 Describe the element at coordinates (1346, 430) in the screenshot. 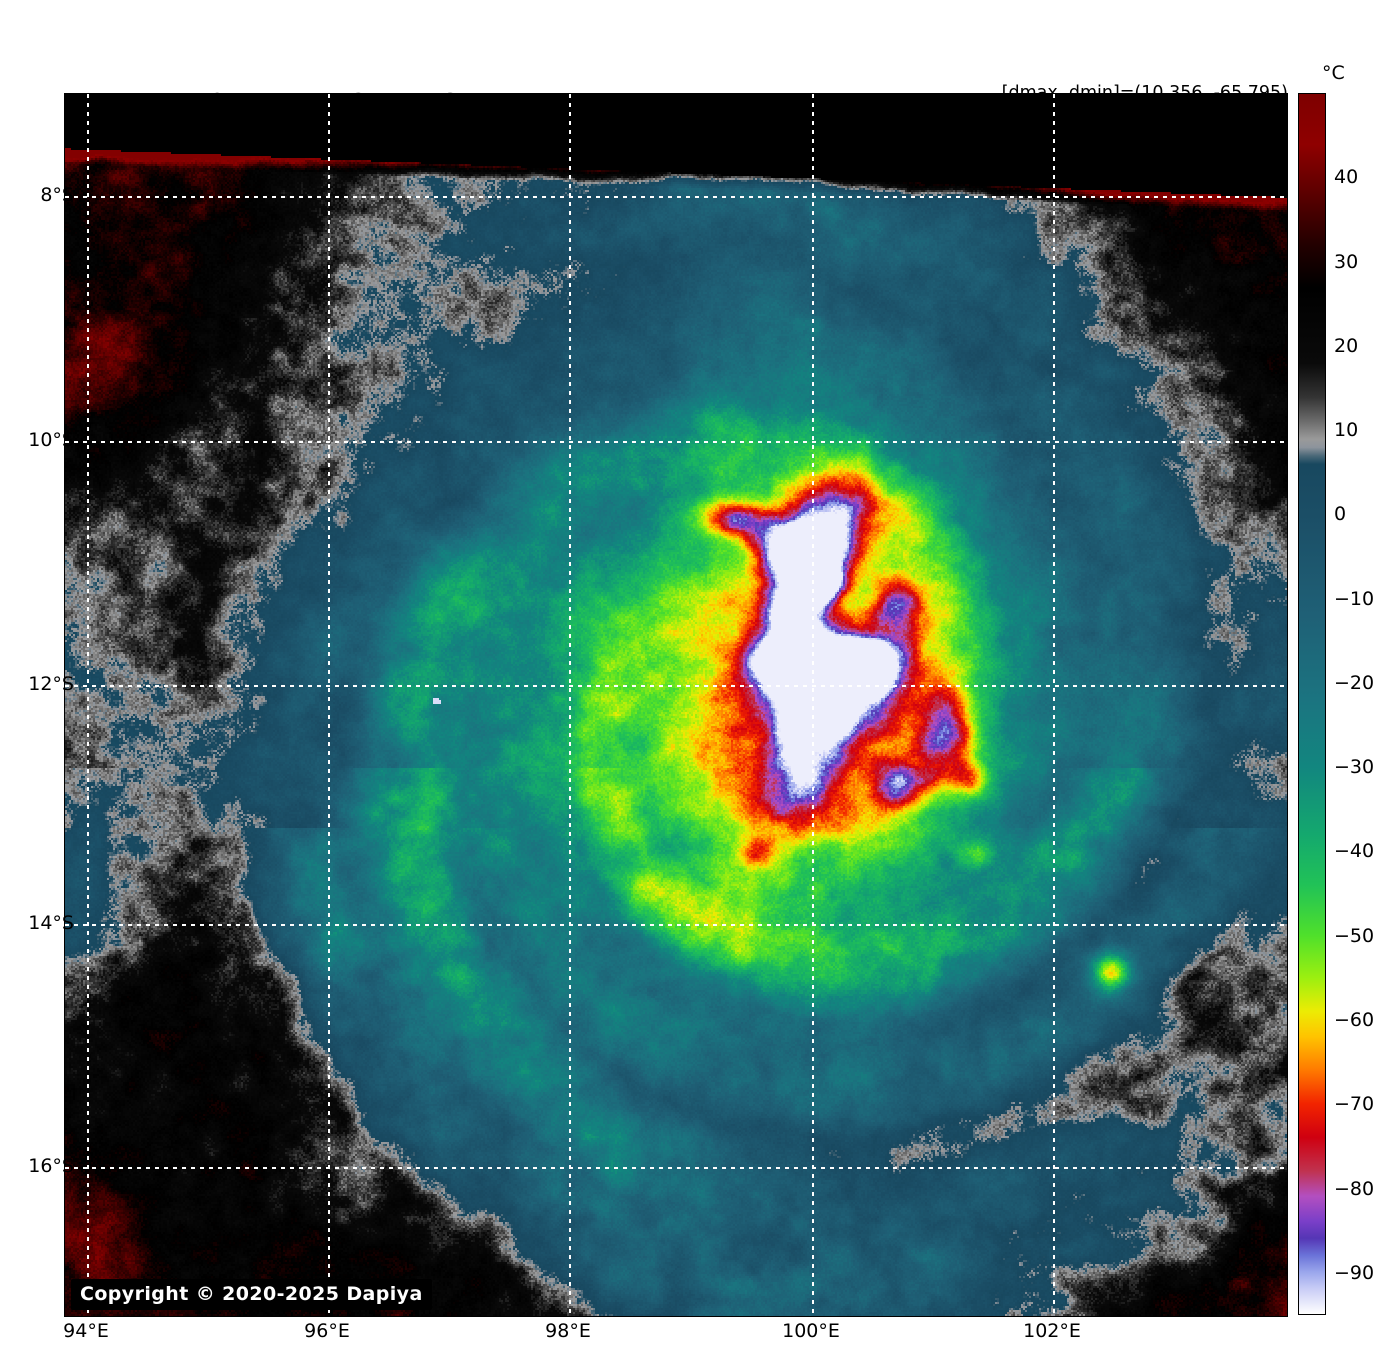

I see `colorbar-tick-10: 10` at that location.